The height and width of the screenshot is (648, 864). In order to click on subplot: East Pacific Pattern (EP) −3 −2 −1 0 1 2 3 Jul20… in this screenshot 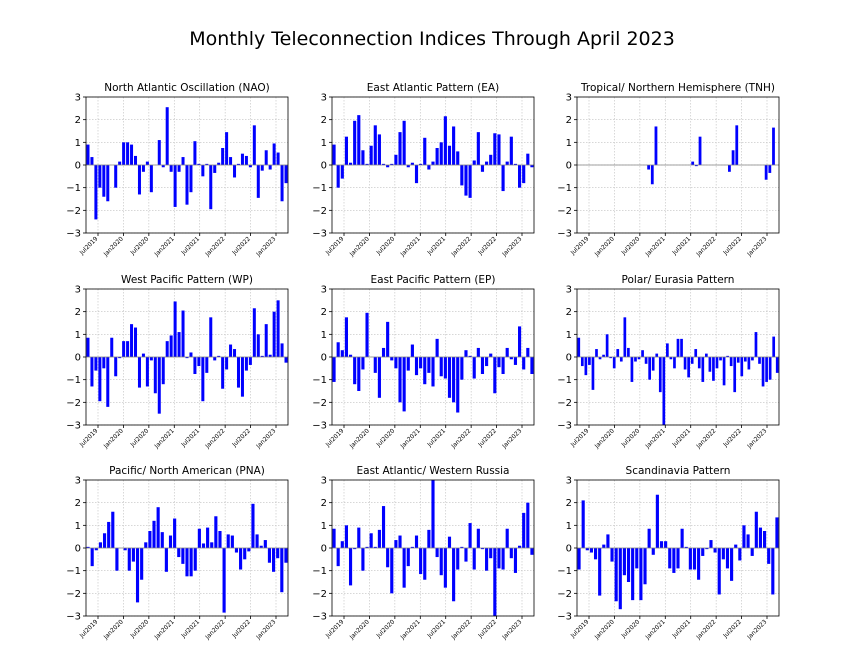, I will do `click(423, 362)`.